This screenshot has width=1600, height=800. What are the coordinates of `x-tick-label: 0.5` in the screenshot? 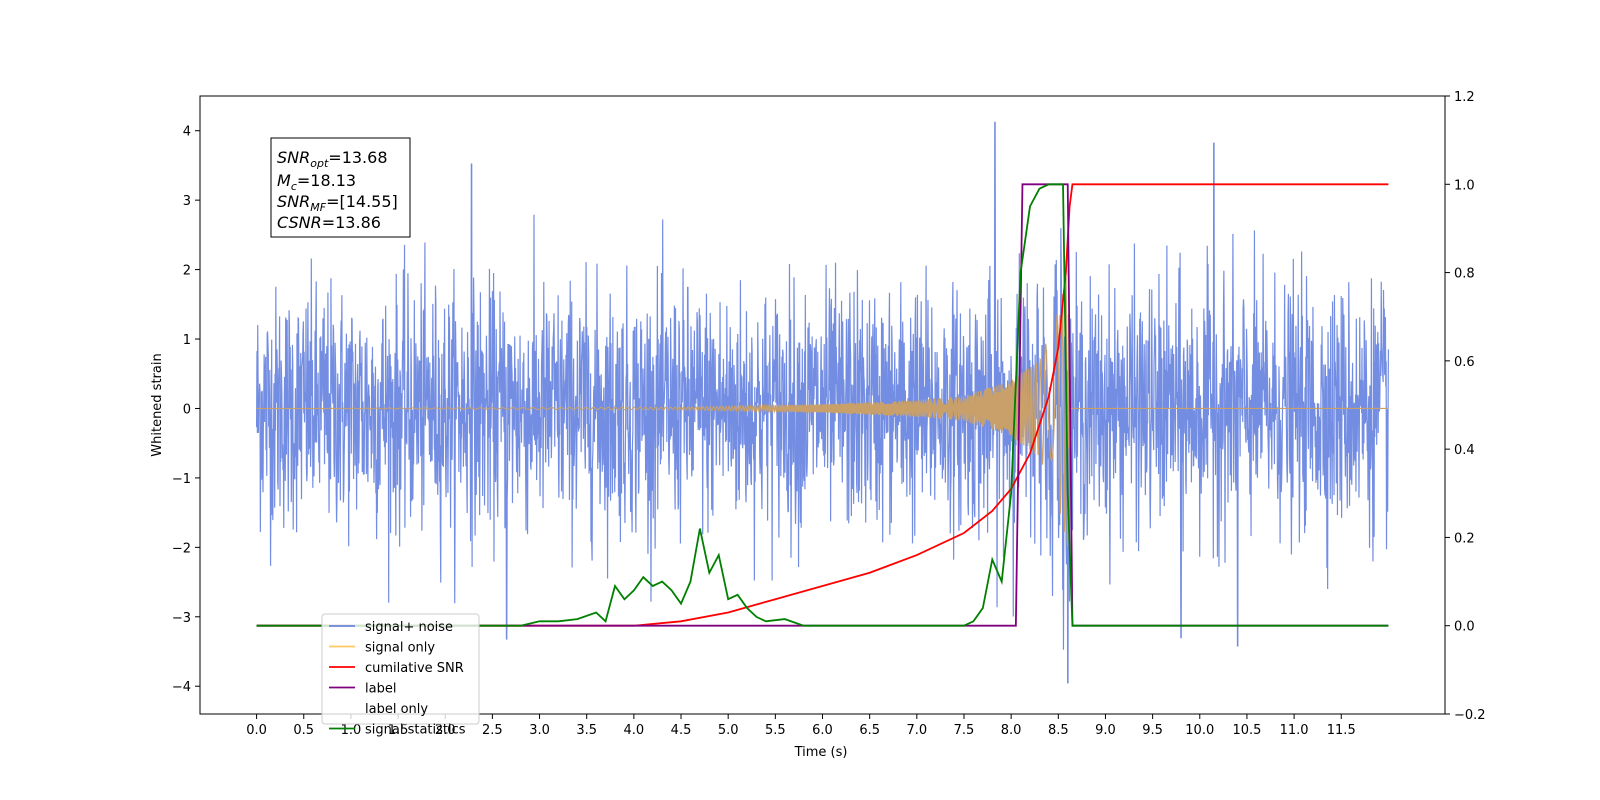 It's located at (303, 730).